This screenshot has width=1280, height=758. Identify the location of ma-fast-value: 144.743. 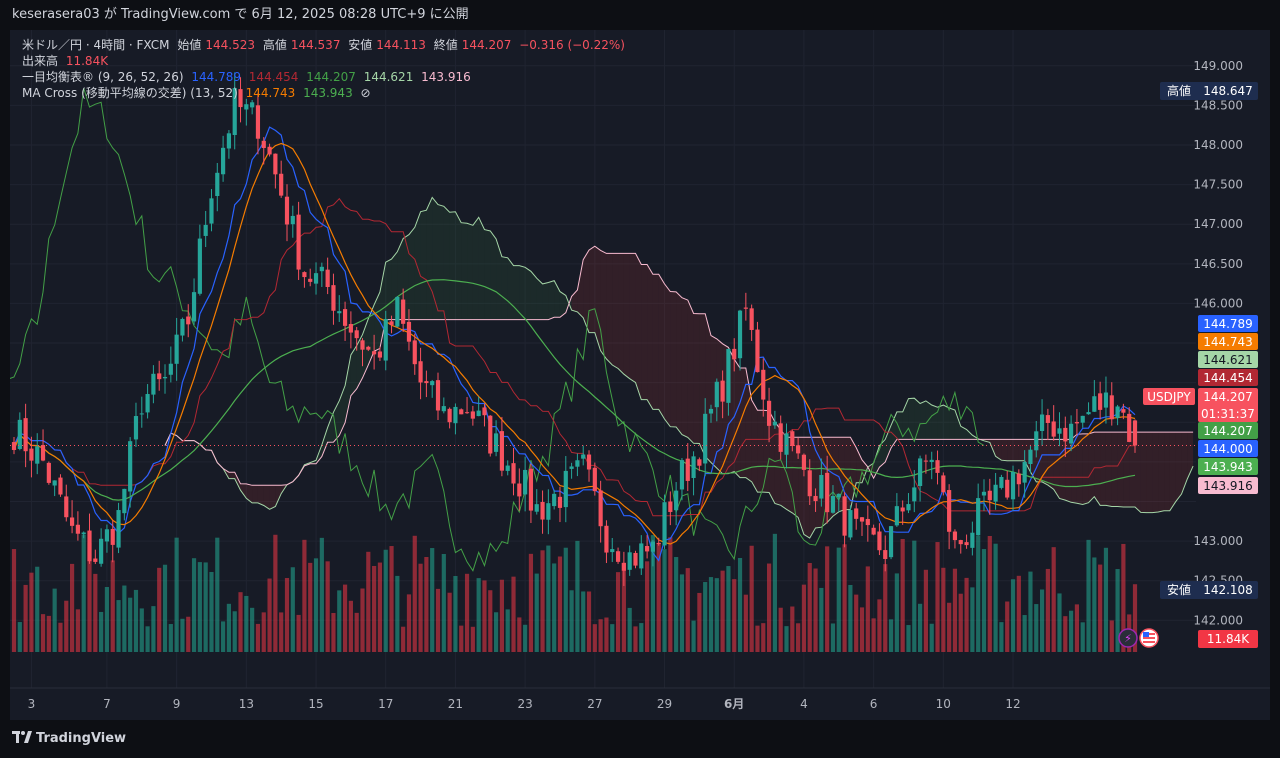
(270, 93).